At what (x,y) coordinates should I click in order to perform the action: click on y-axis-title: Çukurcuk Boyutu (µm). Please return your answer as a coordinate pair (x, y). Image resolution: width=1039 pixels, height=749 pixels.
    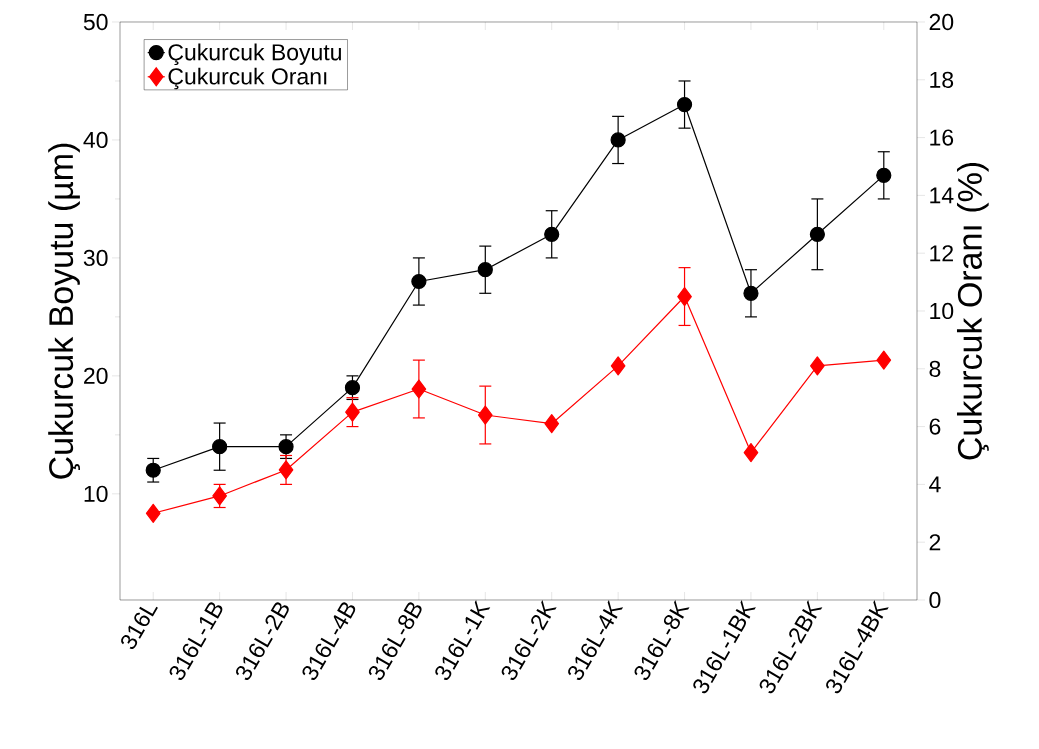
    Looking at the image, I should click on (64, 311).